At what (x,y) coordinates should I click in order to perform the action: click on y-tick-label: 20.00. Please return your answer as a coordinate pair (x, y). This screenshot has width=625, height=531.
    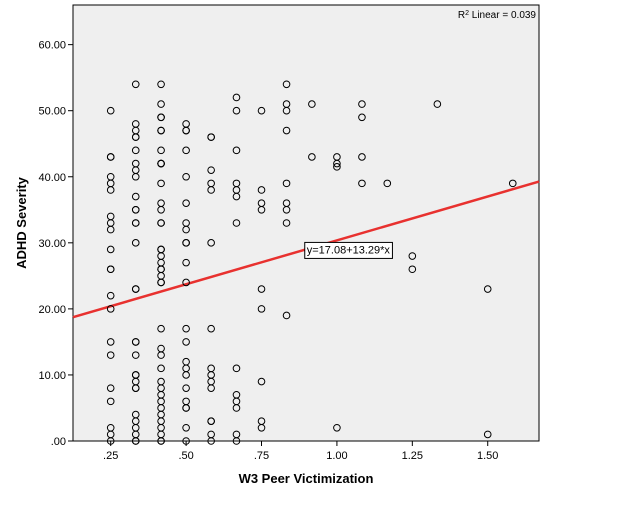
    Looking at the image, I should click on (52, 310).